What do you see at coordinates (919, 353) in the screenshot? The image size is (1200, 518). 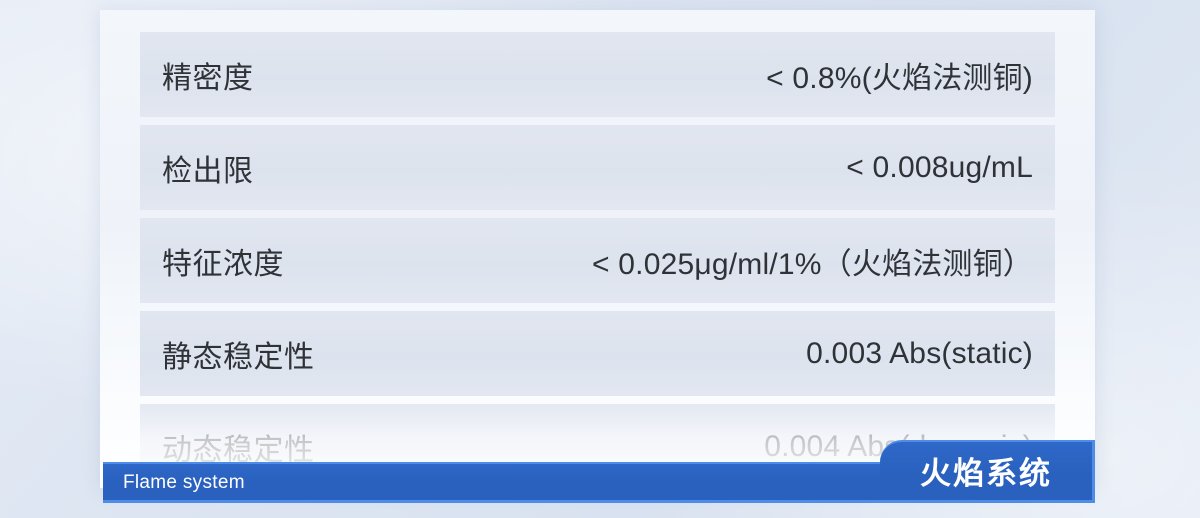 I see `spec-value: 0.003 Abs(static)` at bounding box center [919, 353].